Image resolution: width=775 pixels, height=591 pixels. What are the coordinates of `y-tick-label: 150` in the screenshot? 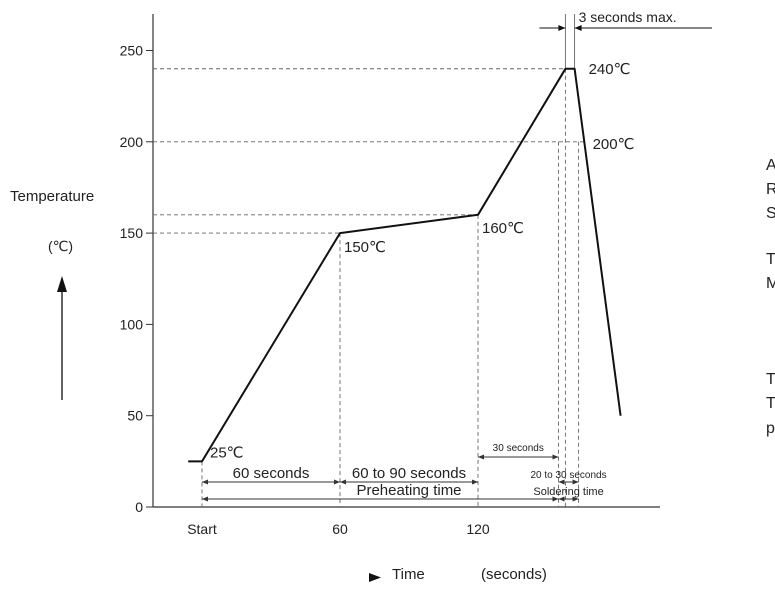 It's located at (132, 233).